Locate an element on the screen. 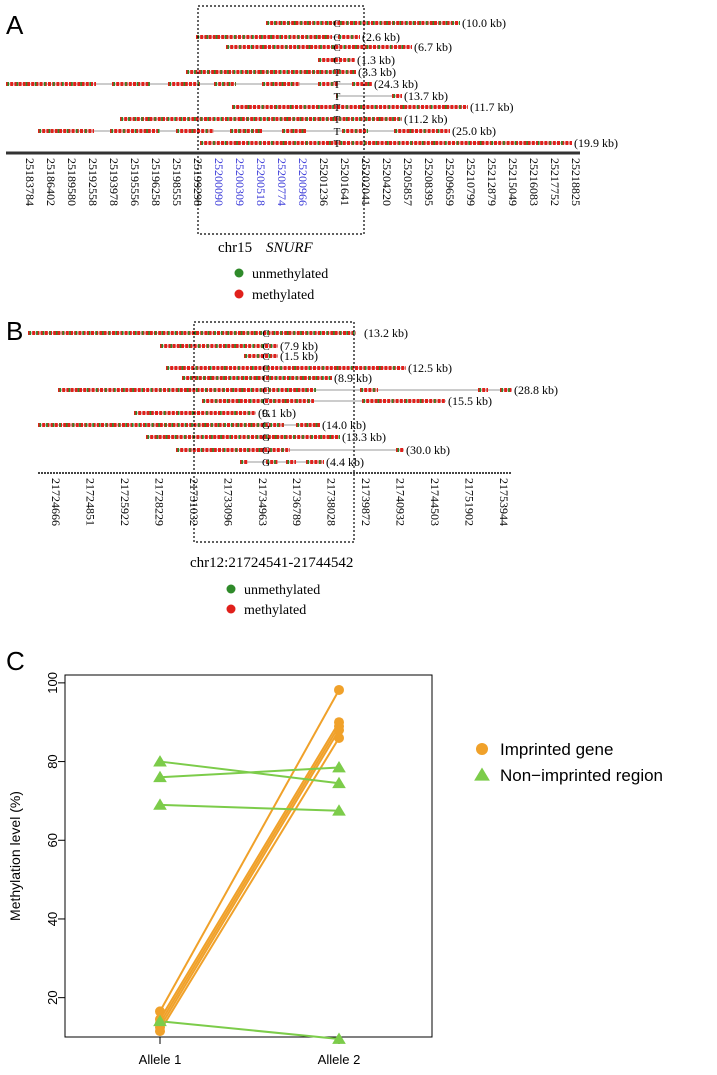  panel-b-read-size-label: (28.8 kb) is located at coordinates (536, 390).